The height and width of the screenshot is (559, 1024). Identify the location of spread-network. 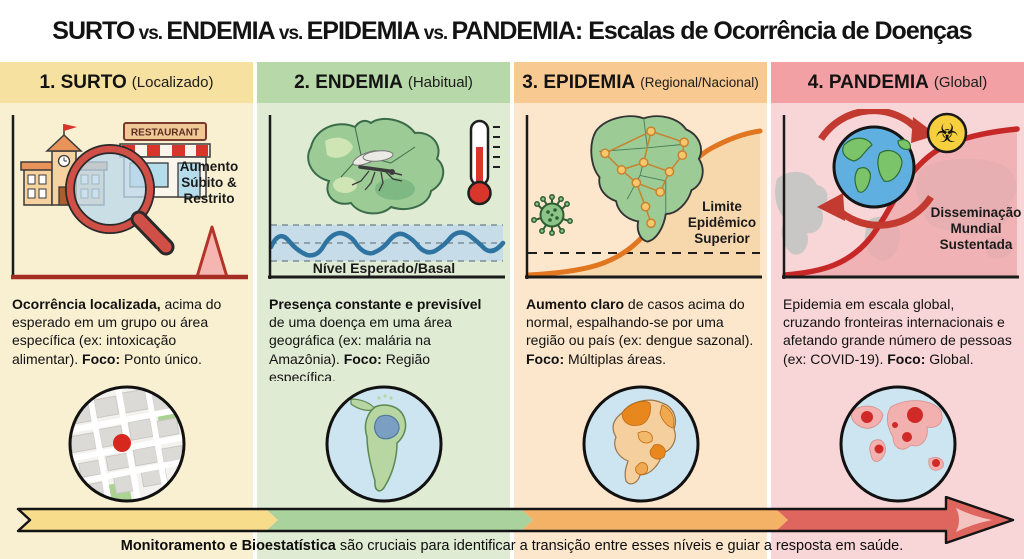
(645, 177).